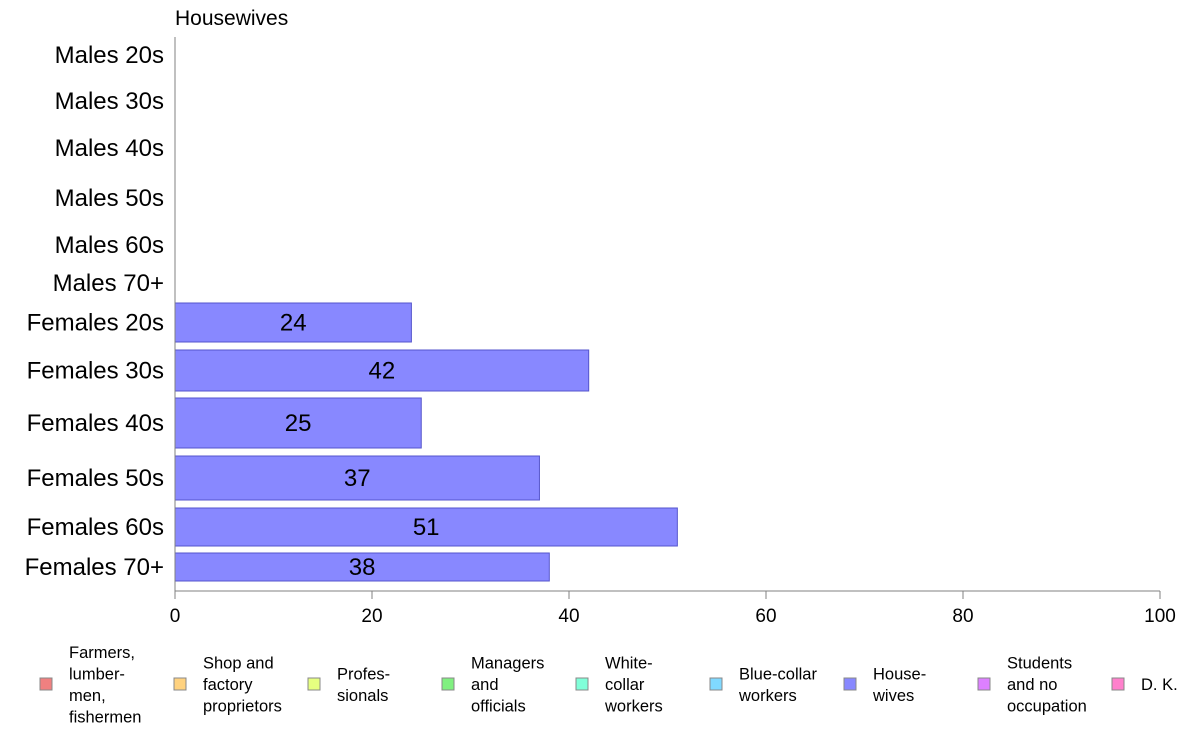 The image size is (1188, 736). I want to click on category-label: Females 70+, so click(94, 567).